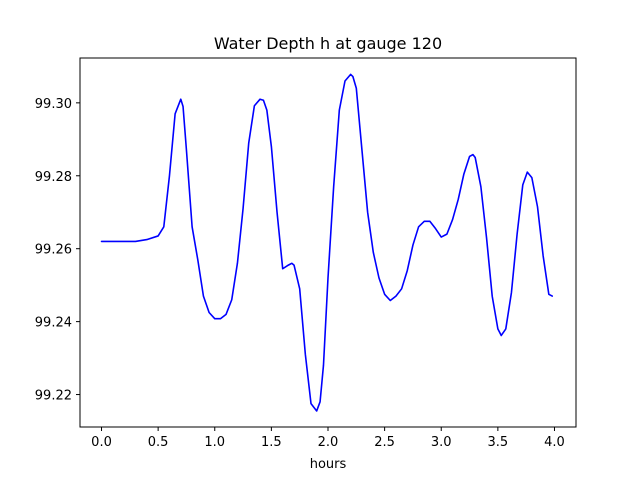 Image resolution: width=640 pixels, height=480 pixels. What do you see at coordinates (53, 396) in the screenshot?
I see `y-tick-label: 99.22` at bounding box center [53, 396].